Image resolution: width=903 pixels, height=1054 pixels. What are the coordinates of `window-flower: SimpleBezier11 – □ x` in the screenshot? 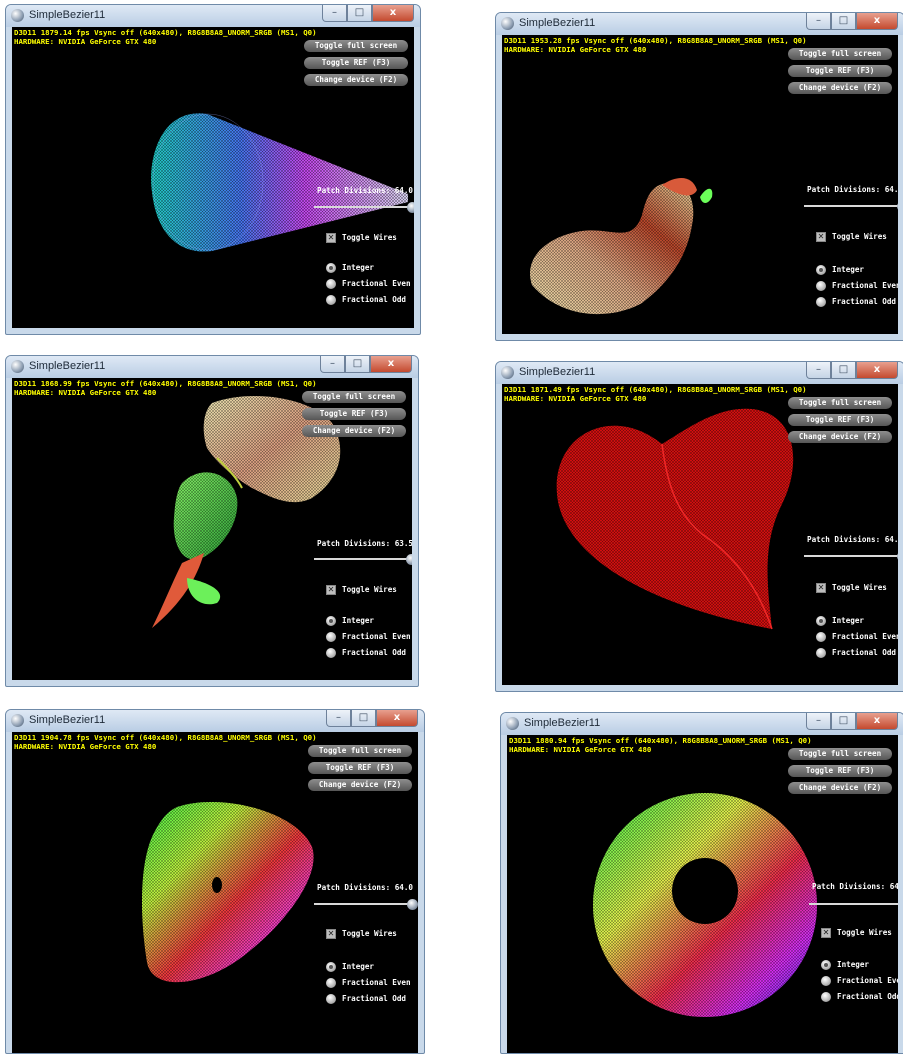 It's located at (212, 521).